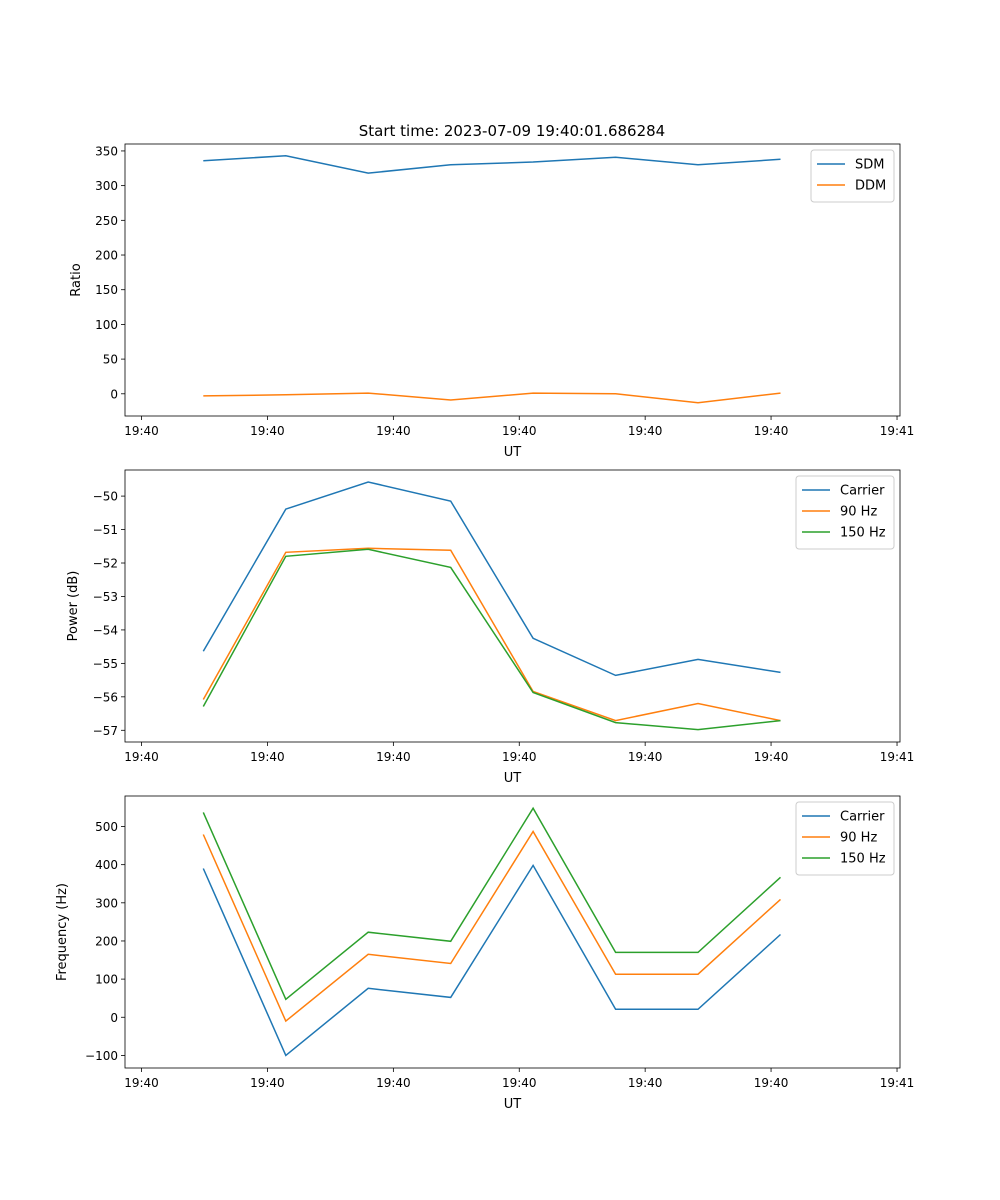  I want to click on series-line-ddm, so click(492, 398).